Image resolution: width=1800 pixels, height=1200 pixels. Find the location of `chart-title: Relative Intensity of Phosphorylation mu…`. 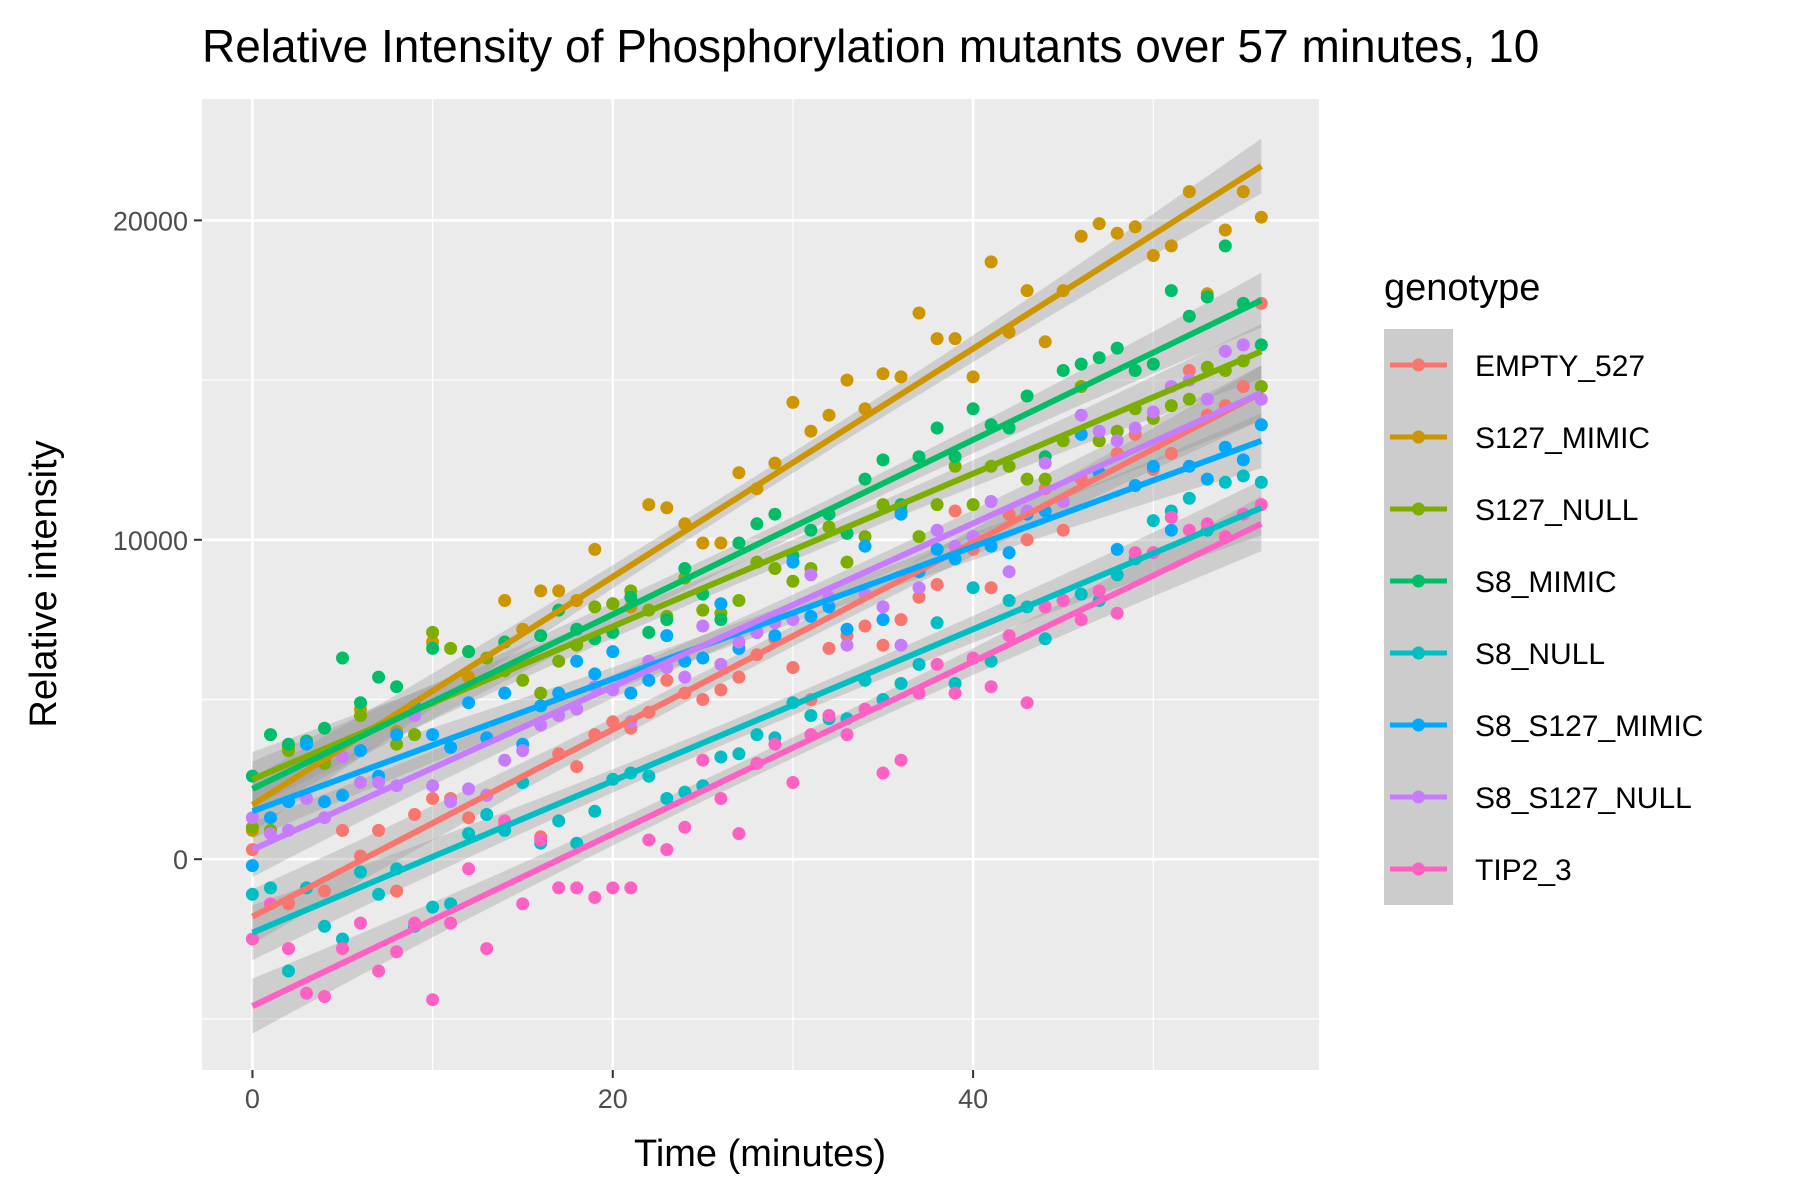

chart-title: Relative Intensity of Phosphorylation mu… is located at coordinates (870, 46).